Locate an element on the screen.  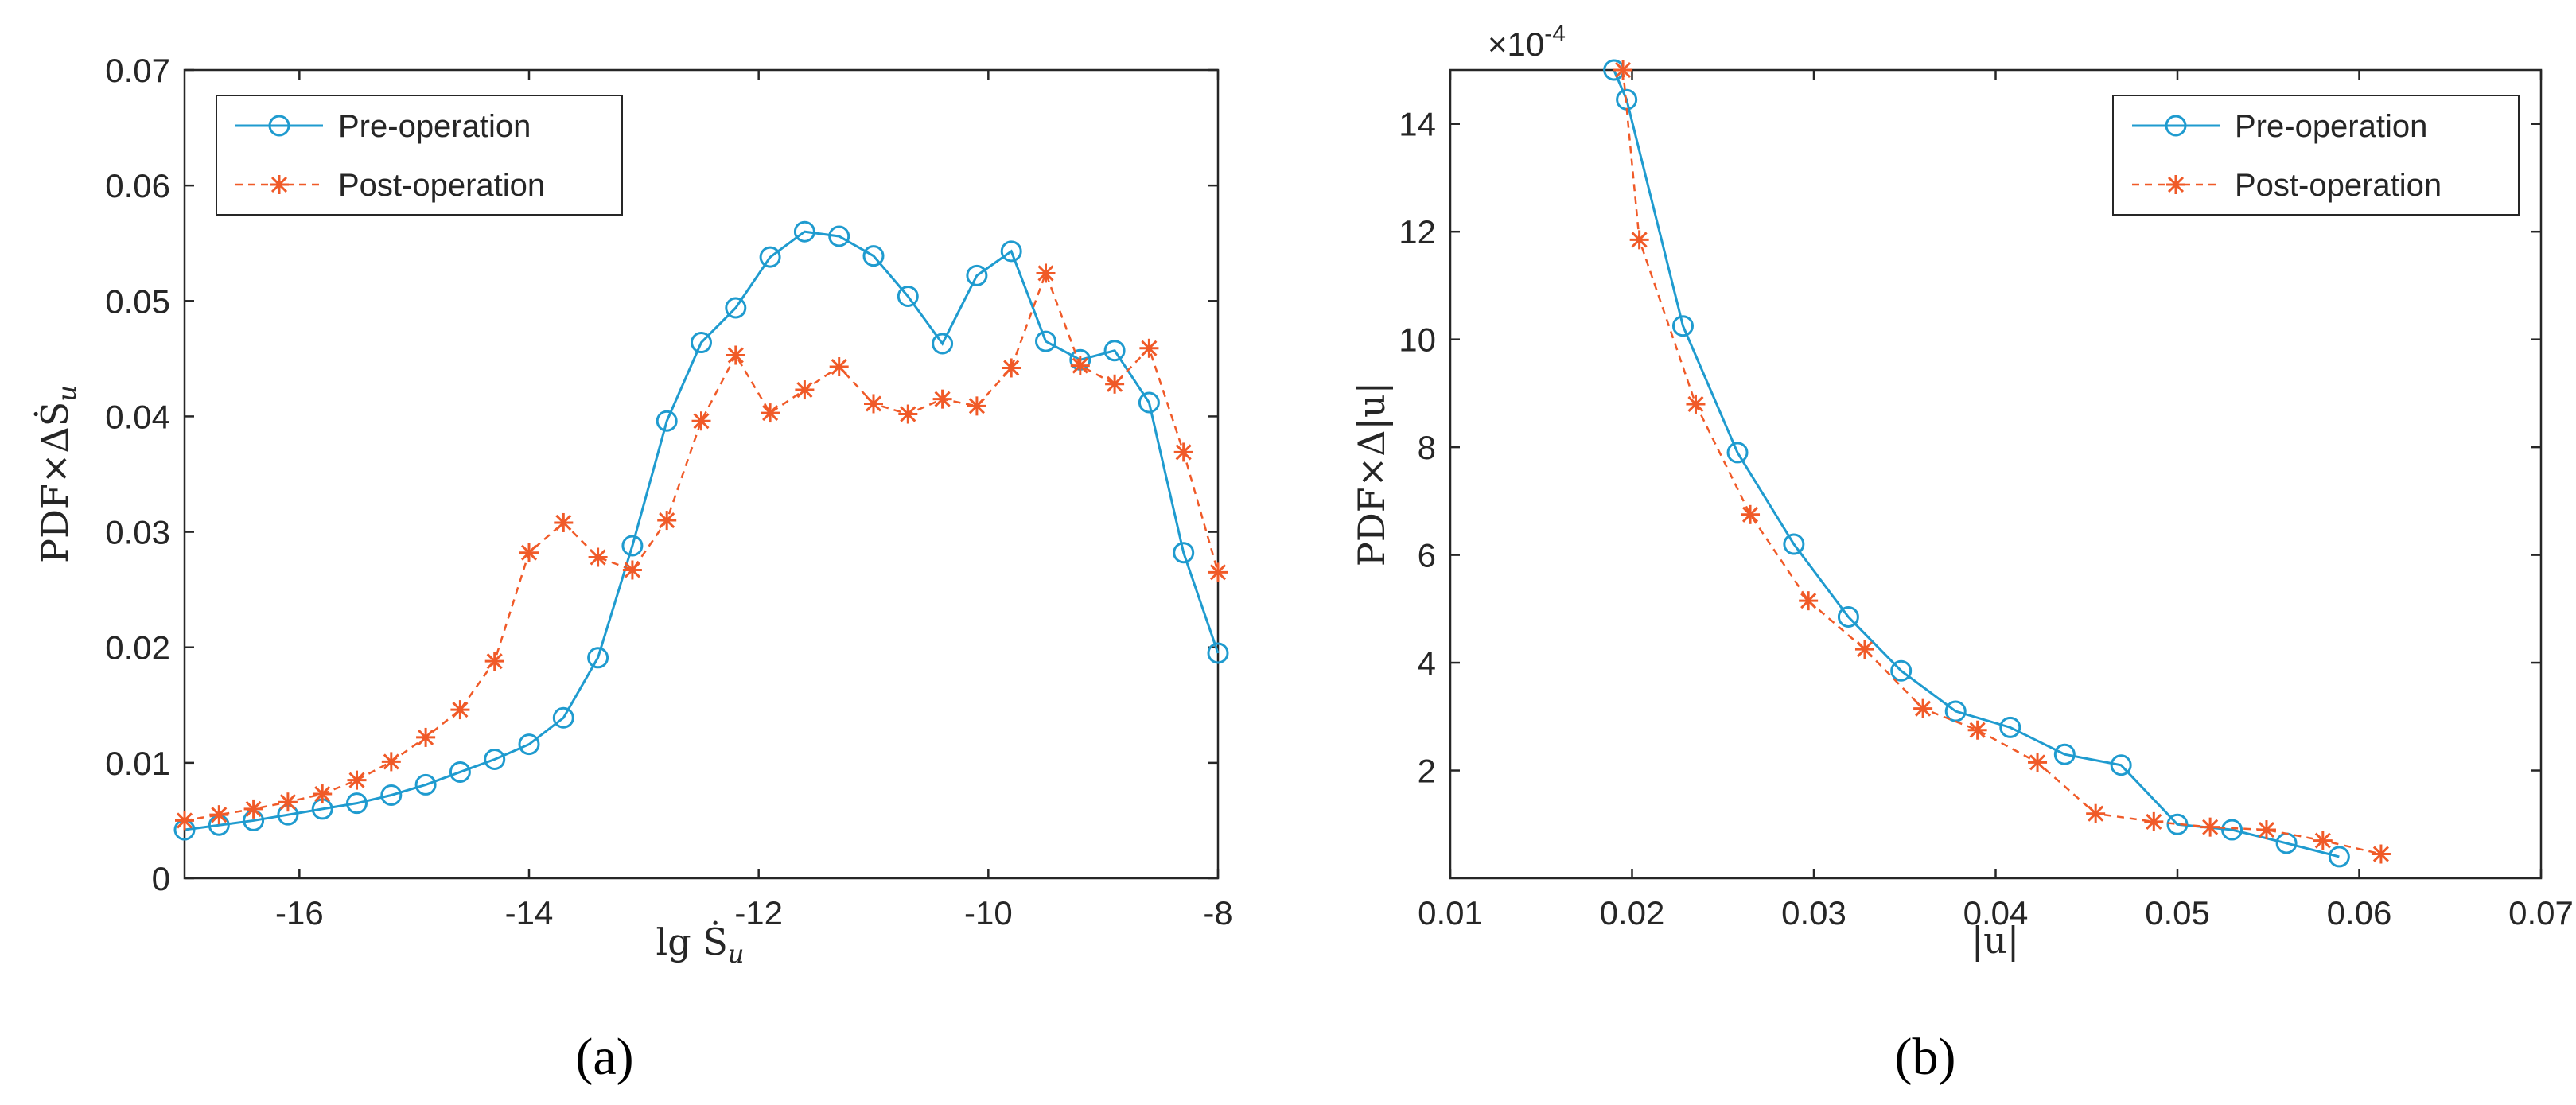
x-tick-label-b: 0.06 is located at coordinates (2360, 913).